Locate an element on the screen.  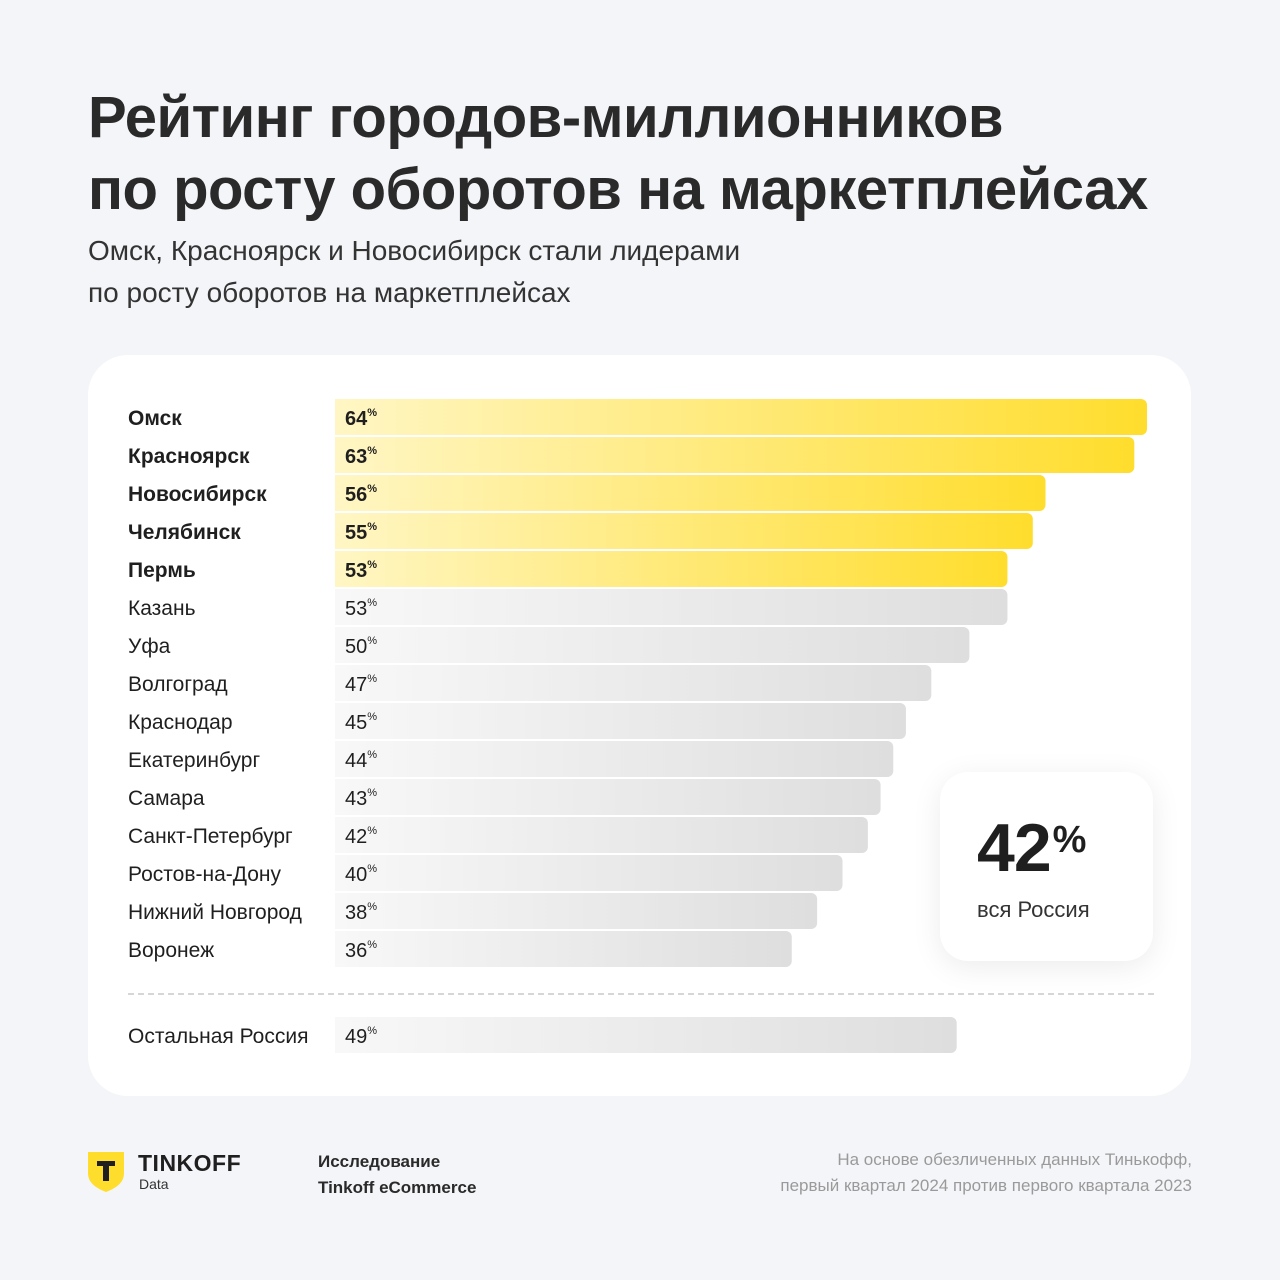
category-label: Омск is located at coordinates (155, 418).